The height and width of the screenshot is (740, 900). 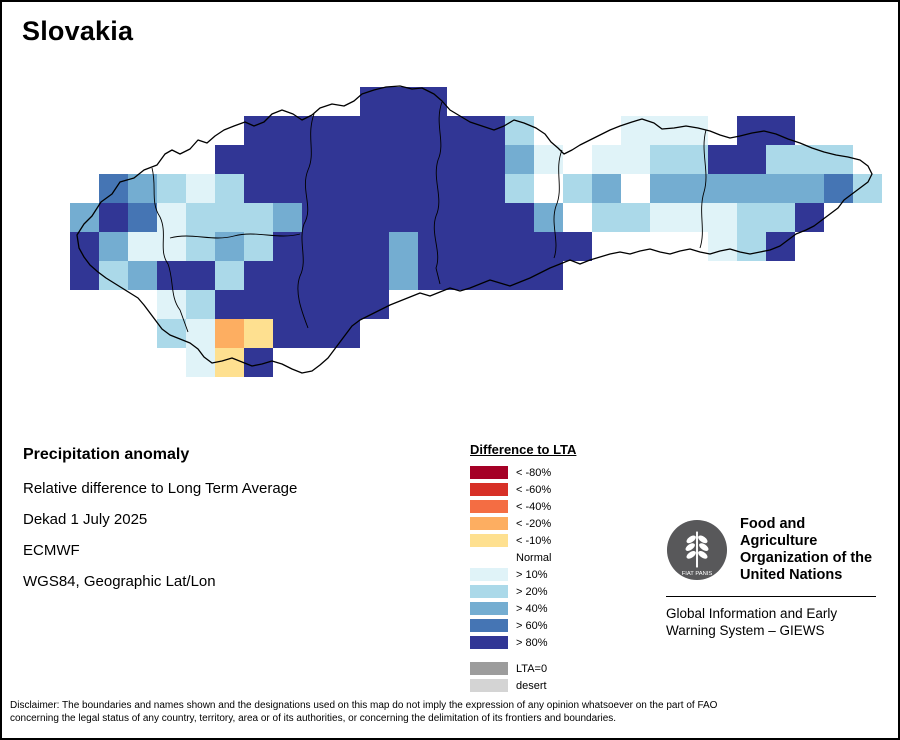 I want to click on legend-item: > 20%, so click(x=523, y=591).